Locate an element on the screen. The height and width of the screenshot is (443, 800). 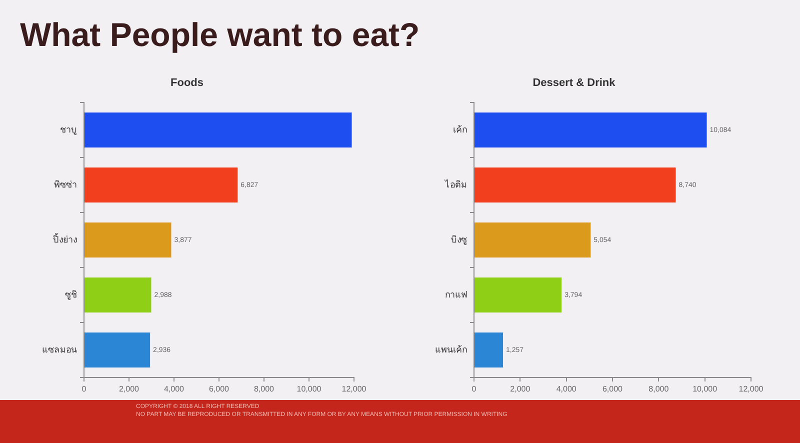
chart-subtitle: Foods is located at coordinates (187, 83).